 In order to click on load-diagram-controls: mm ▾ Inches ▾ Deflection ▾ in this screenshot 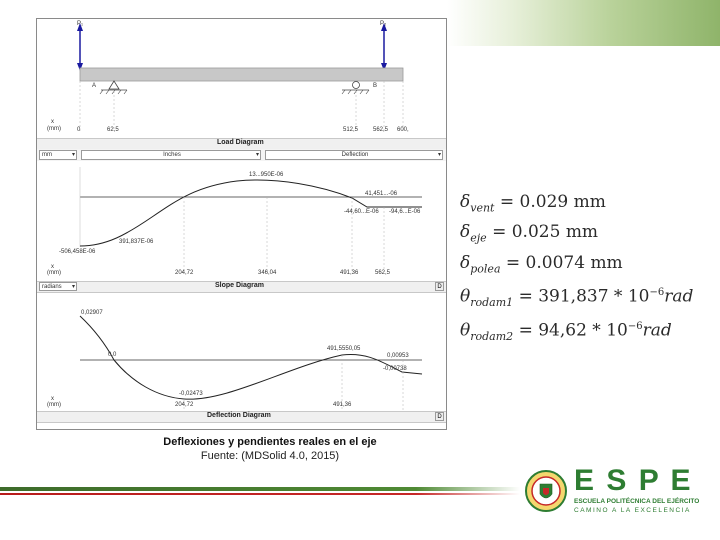, I will do `click(241, 155)`.